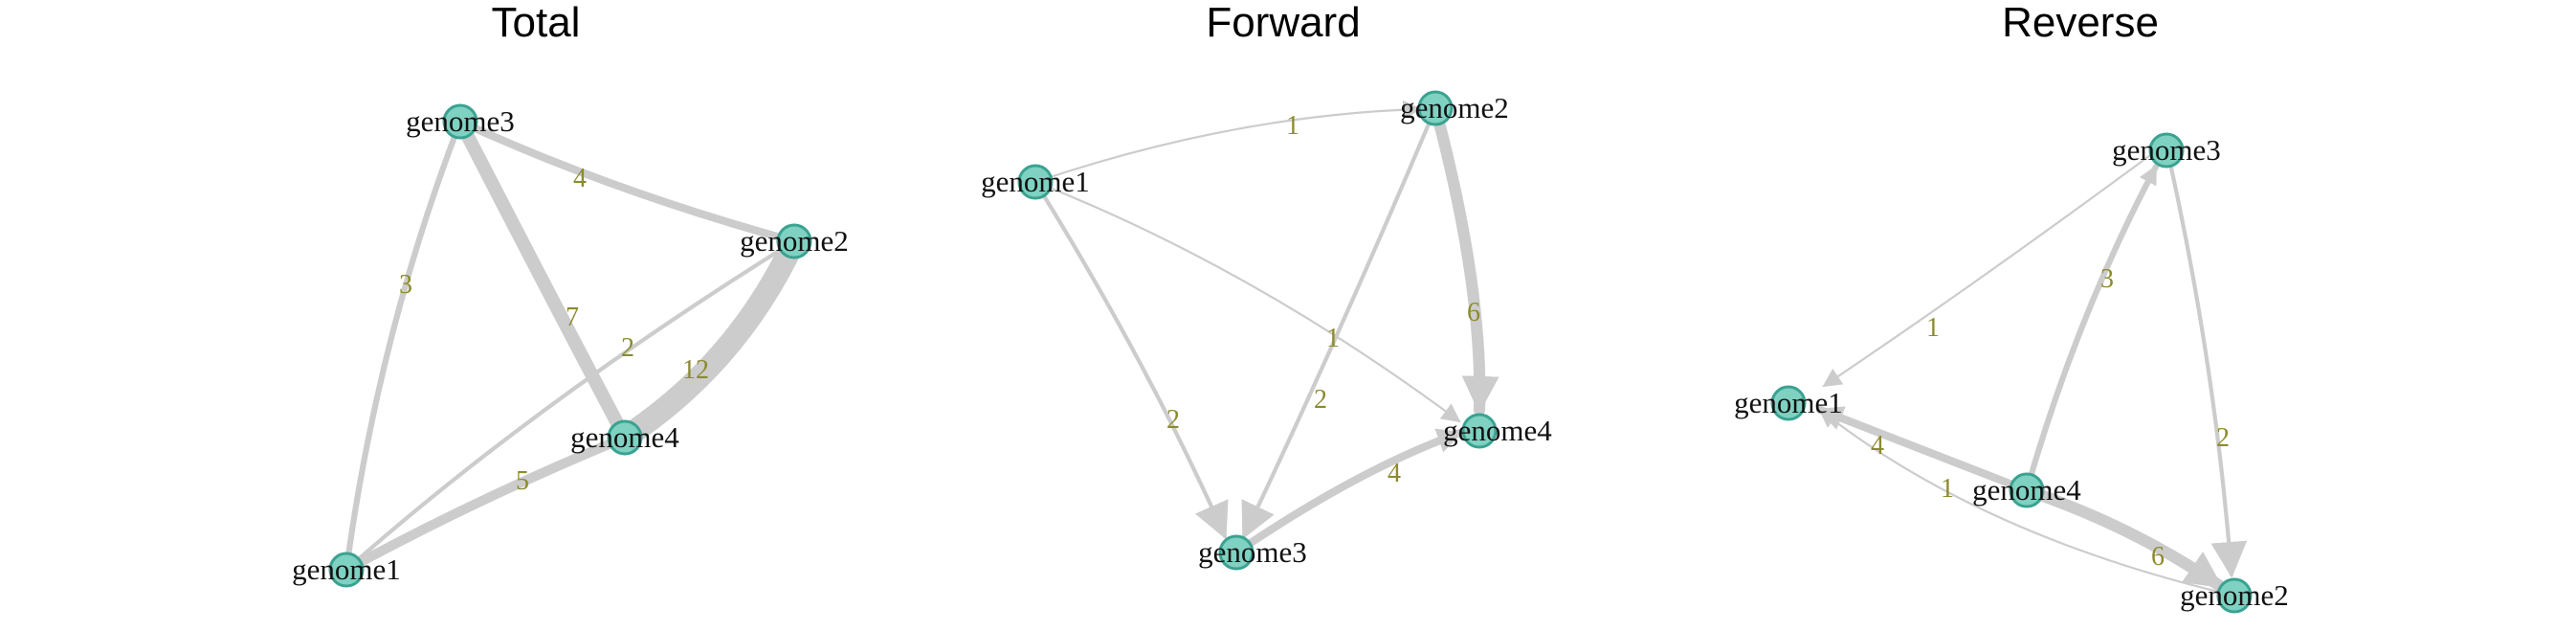  Describe the element at coordinates (695, 370) in the screenshot. I see `edge-label-genome2-genome4: 12` at that location.